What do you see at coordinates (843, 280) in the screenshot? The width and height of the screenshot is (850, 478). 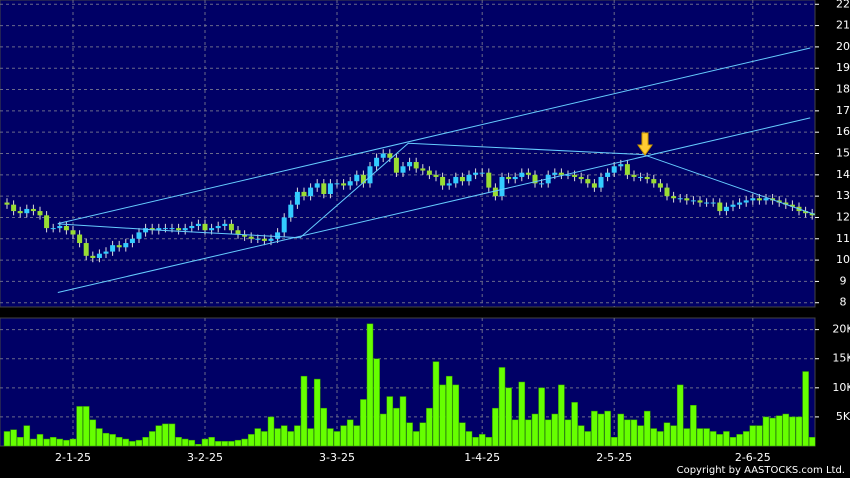 I see `y-tick-label: 9` at bounding box center [843, 280].